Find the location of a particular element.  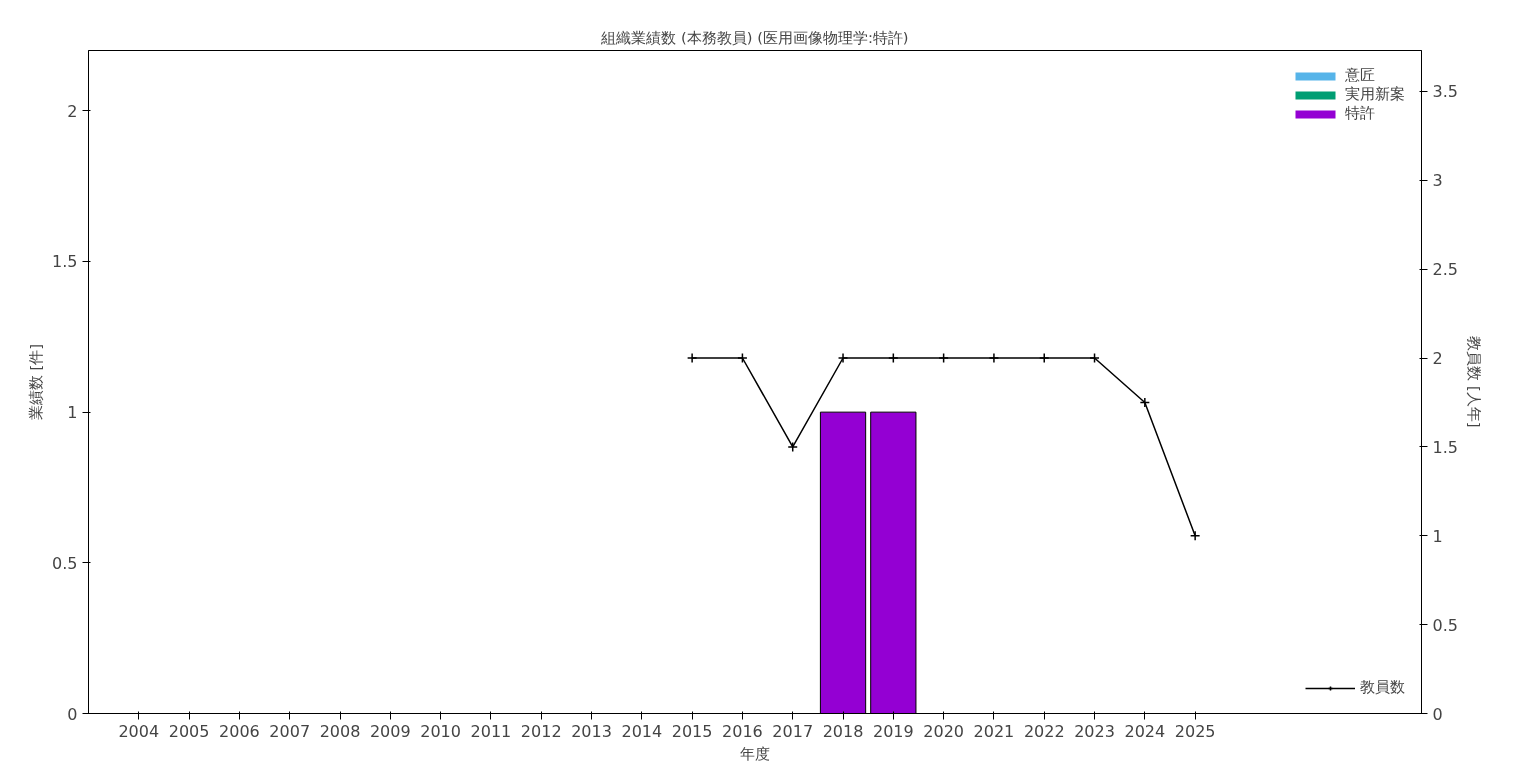

y-tick-label: 0.5 is located at coordinates (65, 563).